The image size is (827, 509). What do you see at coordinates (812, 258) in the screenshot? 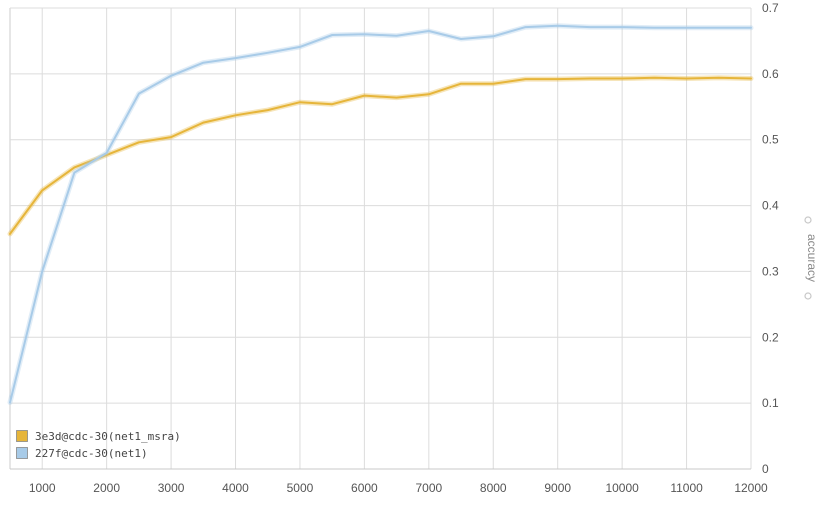
I see `y-axis-title: accuracy` at bounding box center [812, 258].